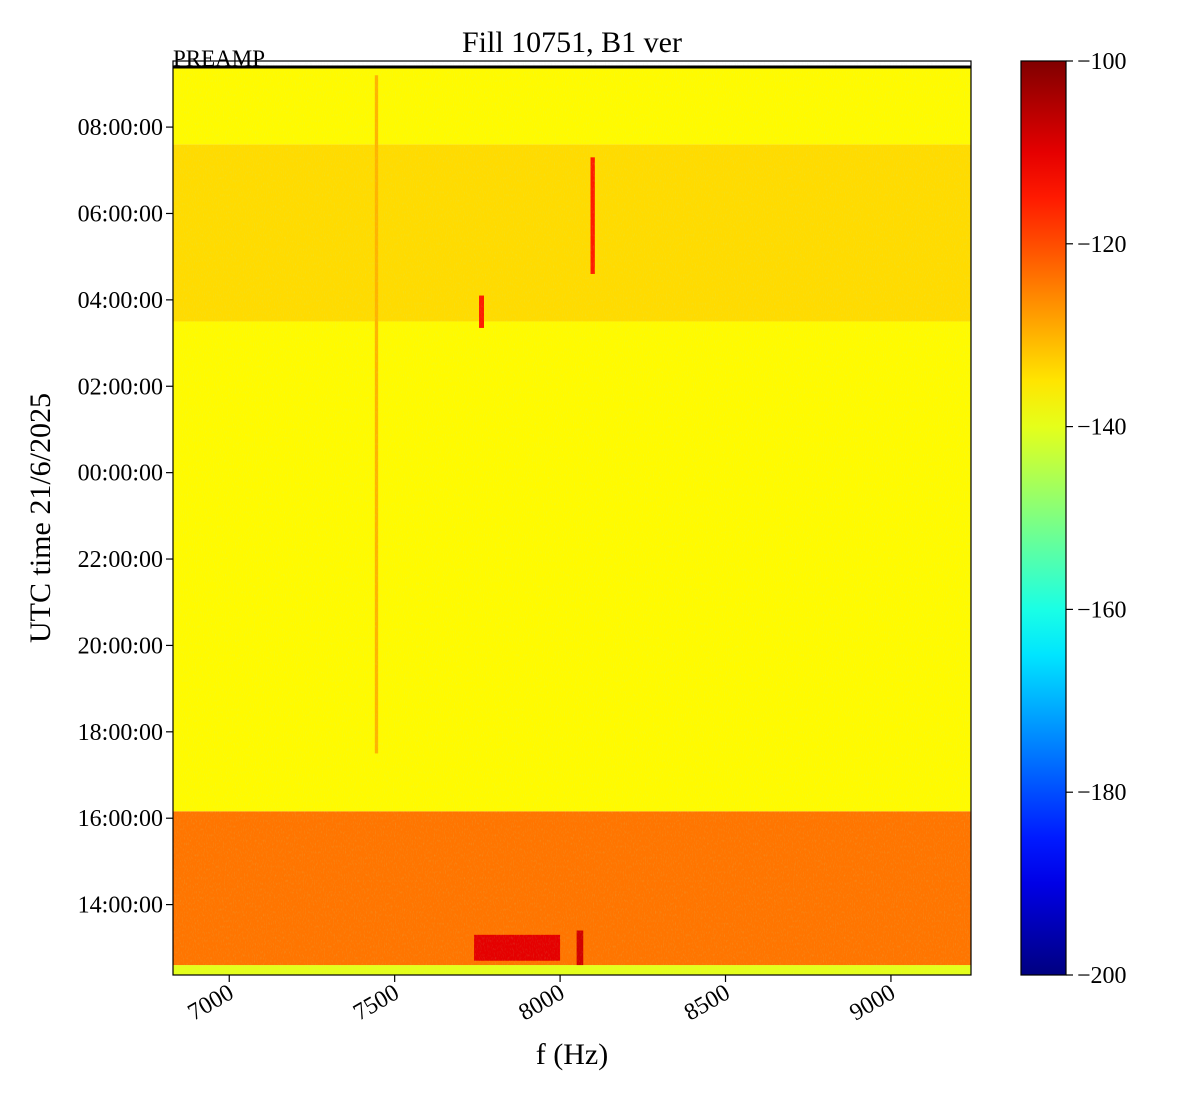 This screenshot has height=1100, width=1200. Describe the element at coordinates (219, 58) in the screenshot. I see `annotation: PREAMP` at that location.